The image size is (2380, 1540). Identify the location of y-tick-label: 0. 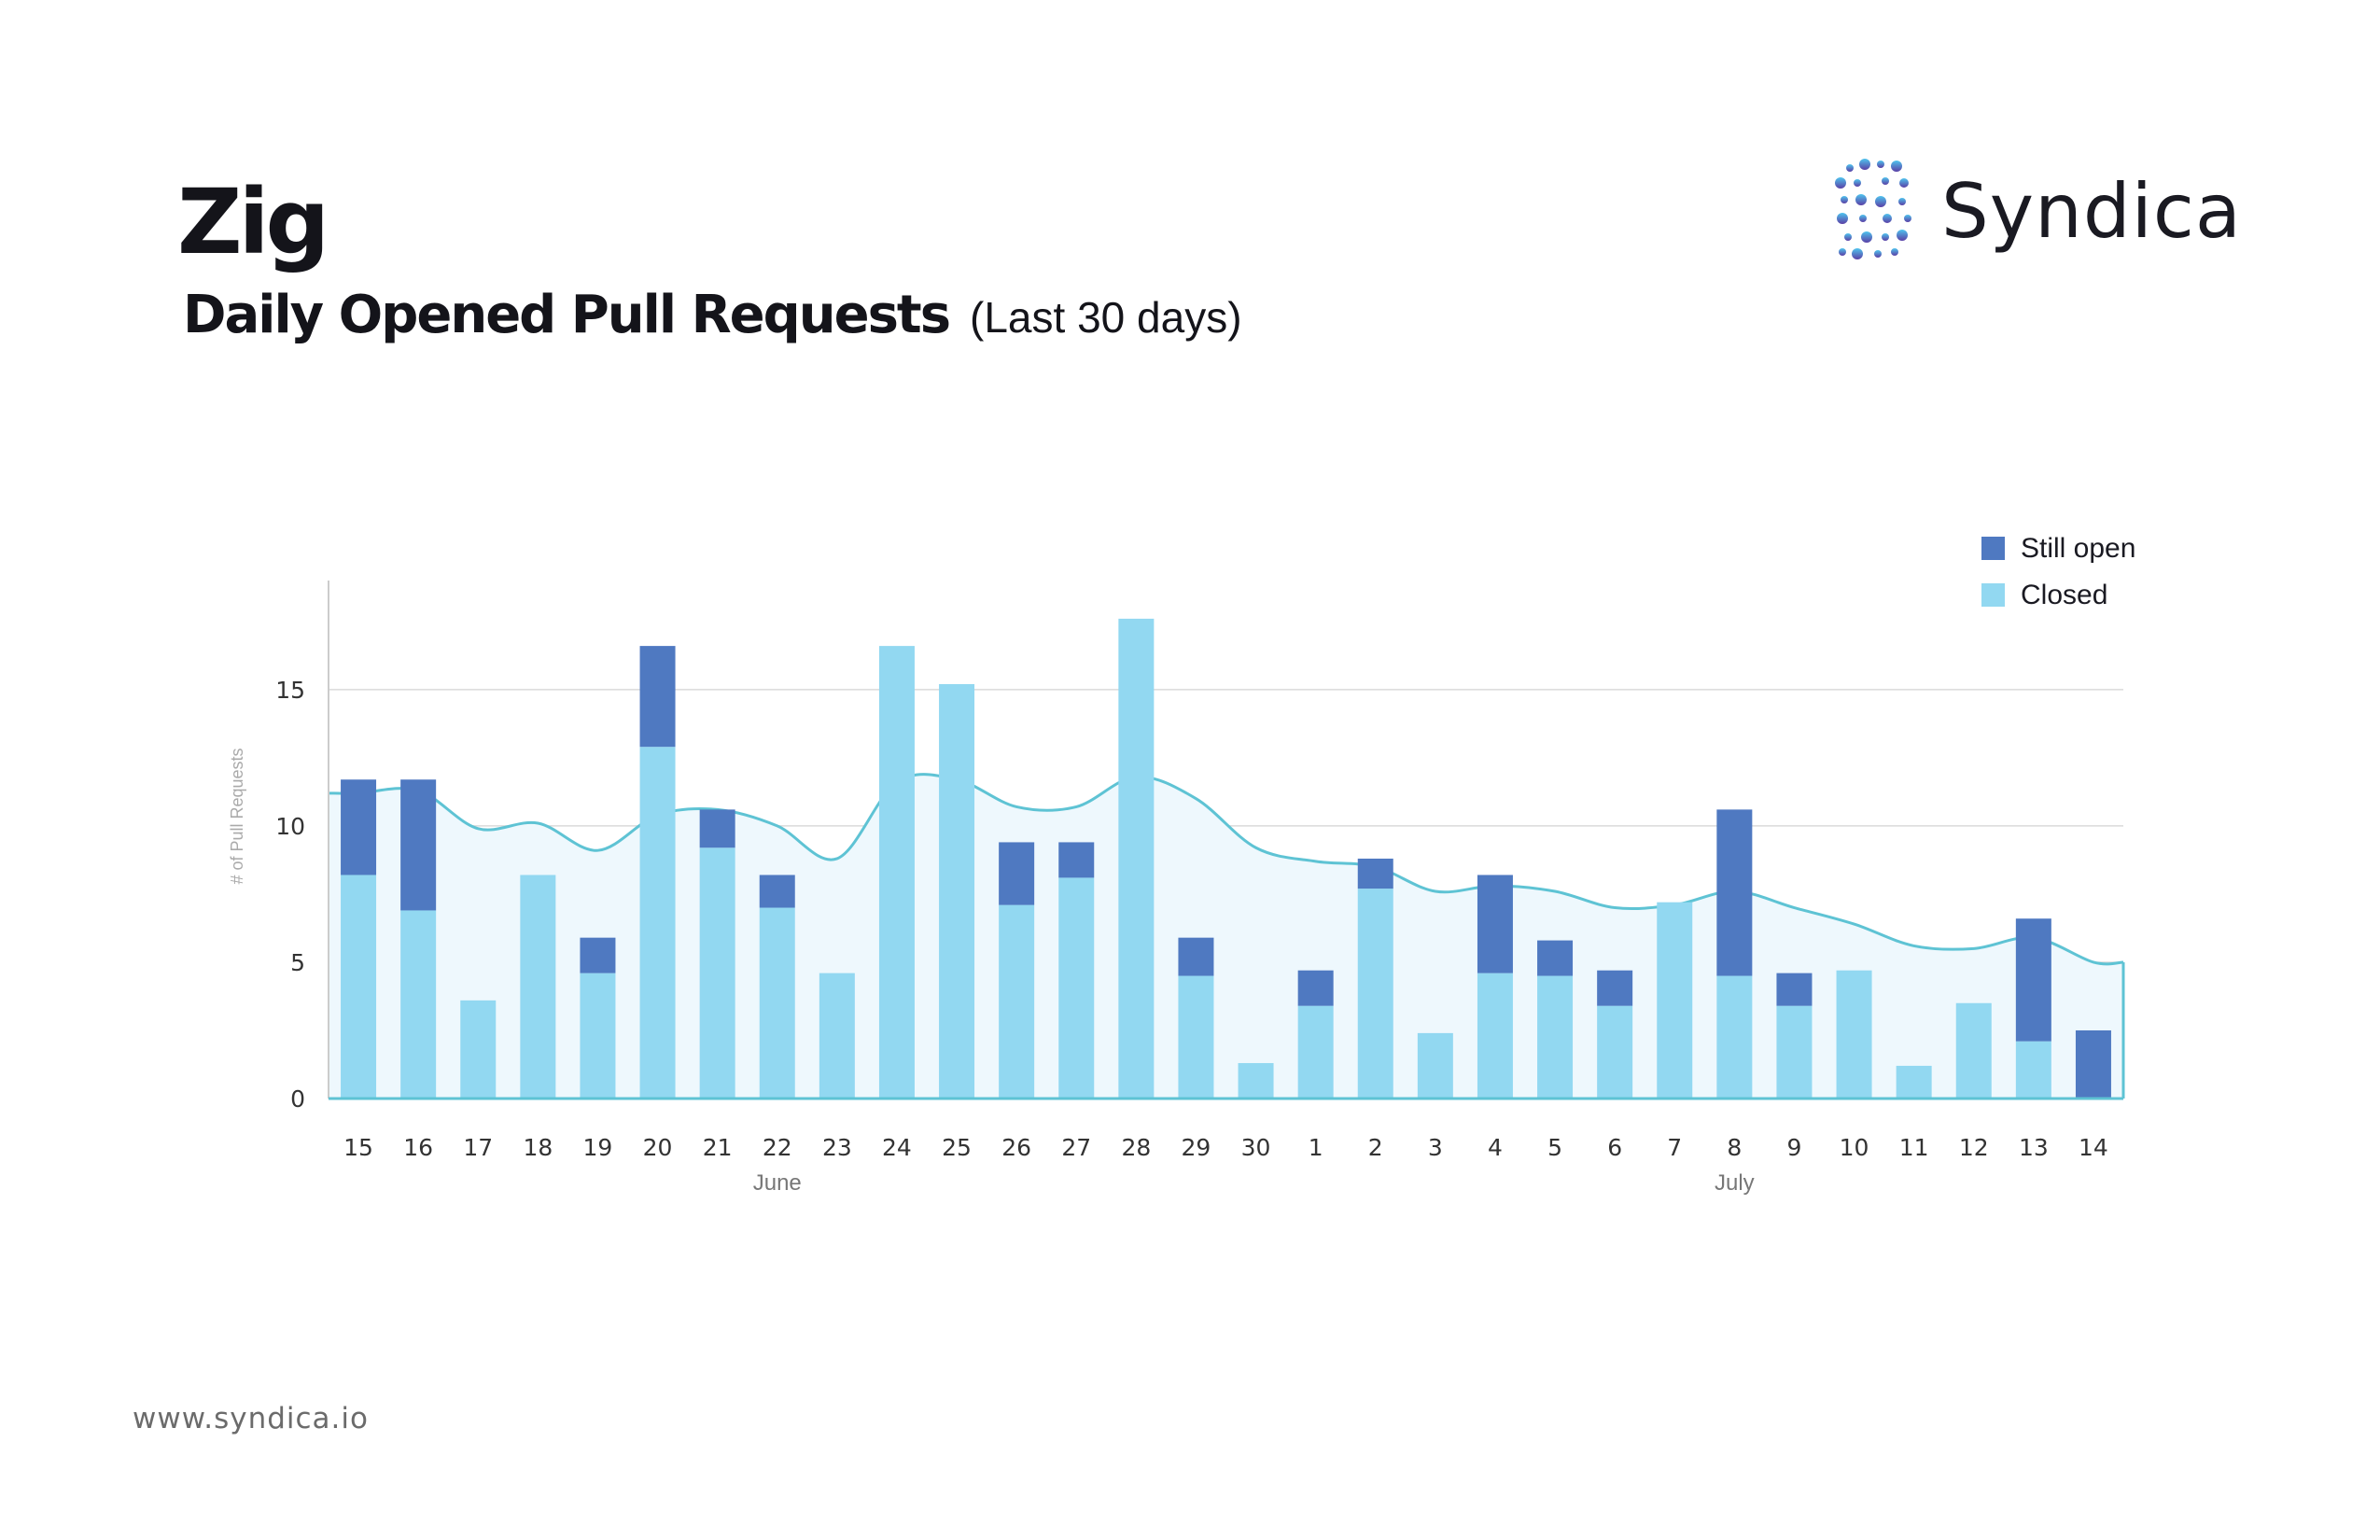
(297, 1099).